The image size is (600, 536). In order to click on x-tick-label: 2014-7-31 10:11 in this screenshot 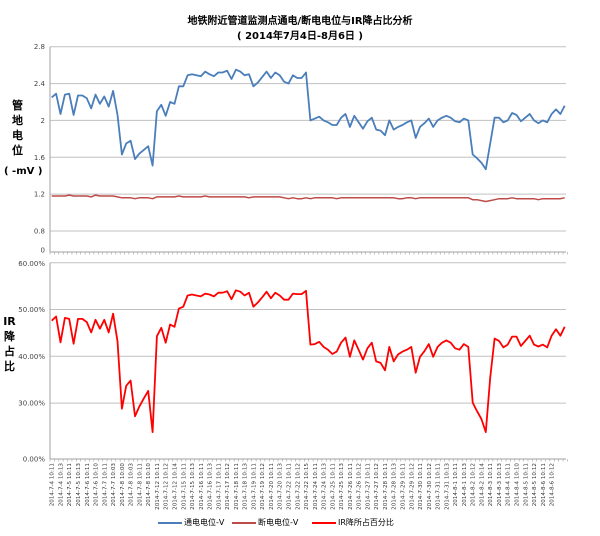, I will do `click(439, 486)`.